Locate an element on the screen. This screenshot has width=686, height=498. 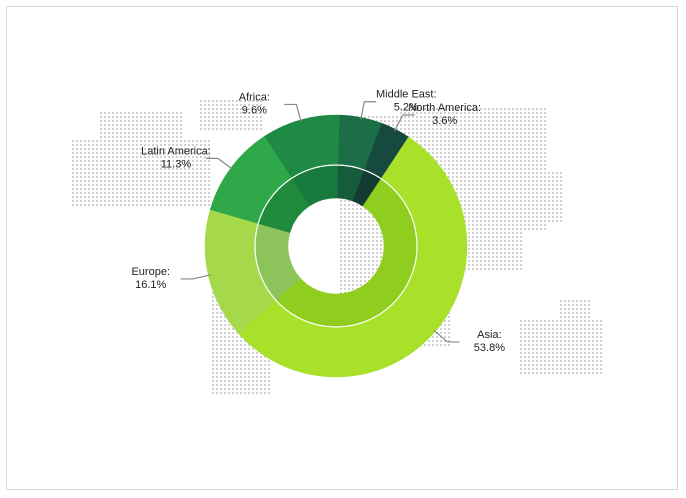
leader-line-africa is located at coordinates (293, 112).